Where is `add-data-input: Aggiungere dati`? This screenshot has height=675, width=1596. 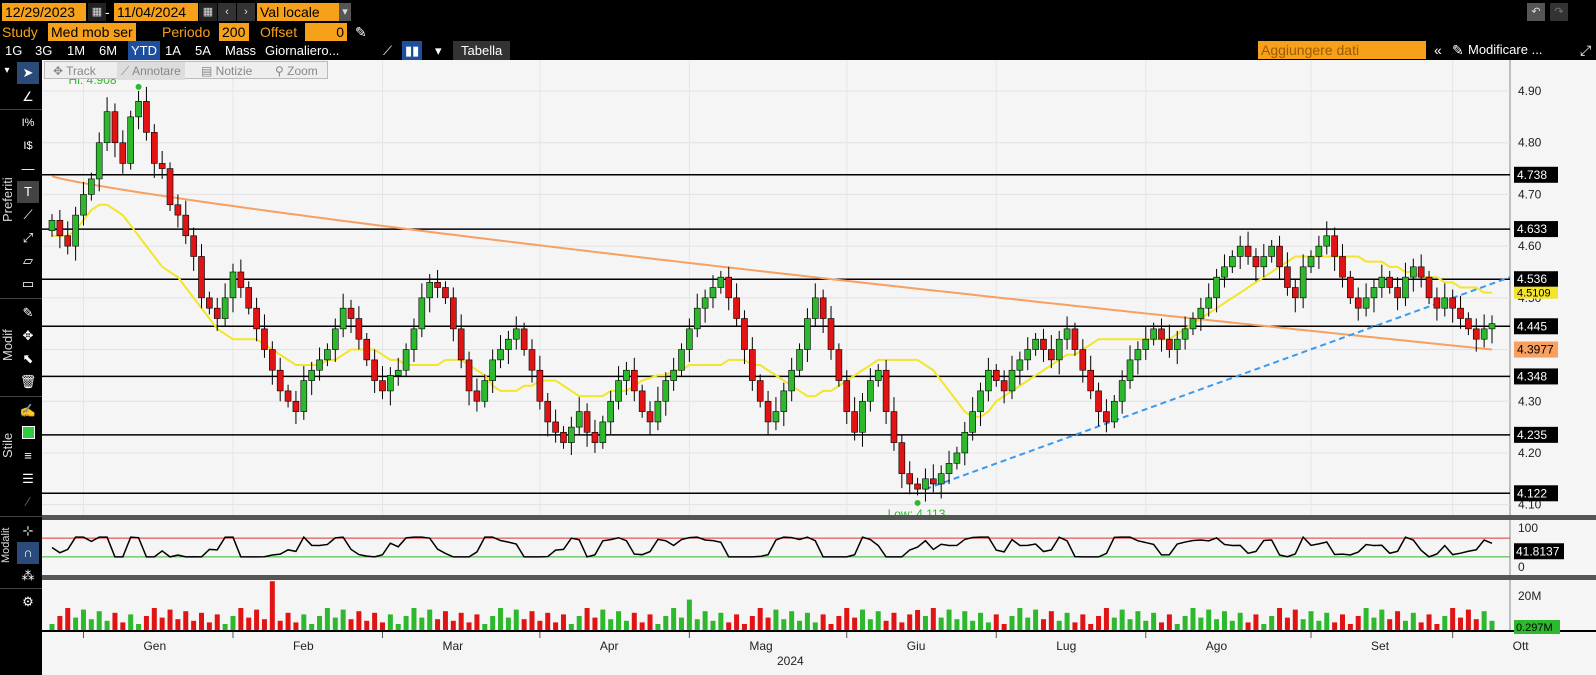
add-data-input: Aggiungere dati is located at coordinates (1342, 50).